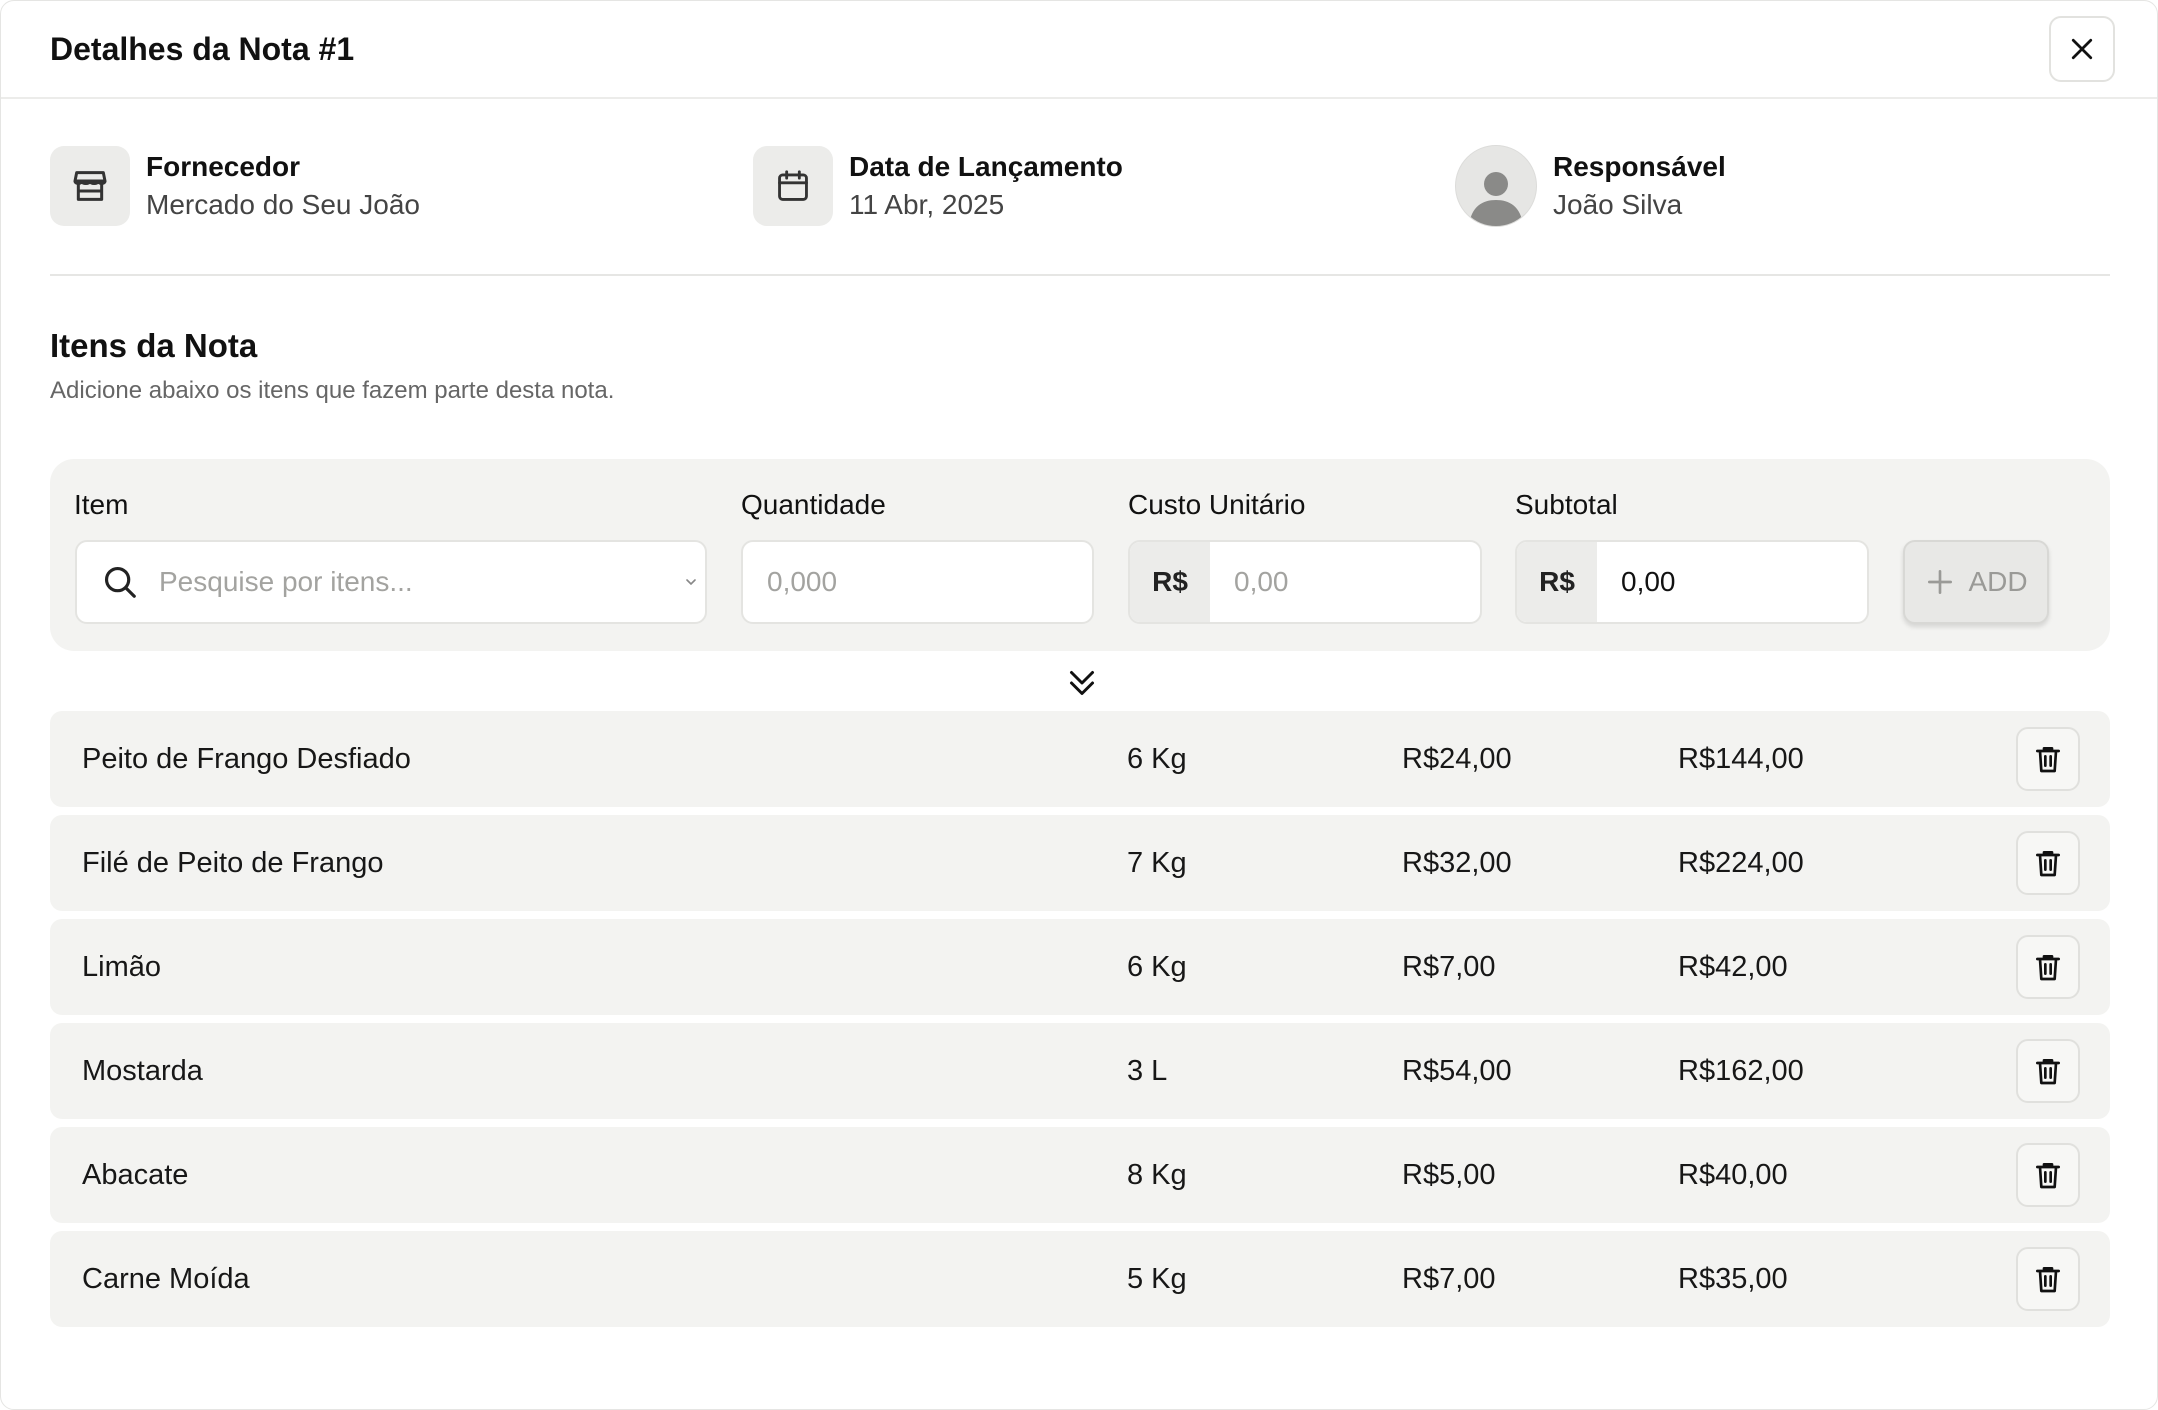 Image resolution: width=2158 pixels, height=1410 pixels. Describe the element at coordinates (938, 186) in the screenshot. I see `meta-date: Data de Lançamento 11 Abr, 2025` at that location.